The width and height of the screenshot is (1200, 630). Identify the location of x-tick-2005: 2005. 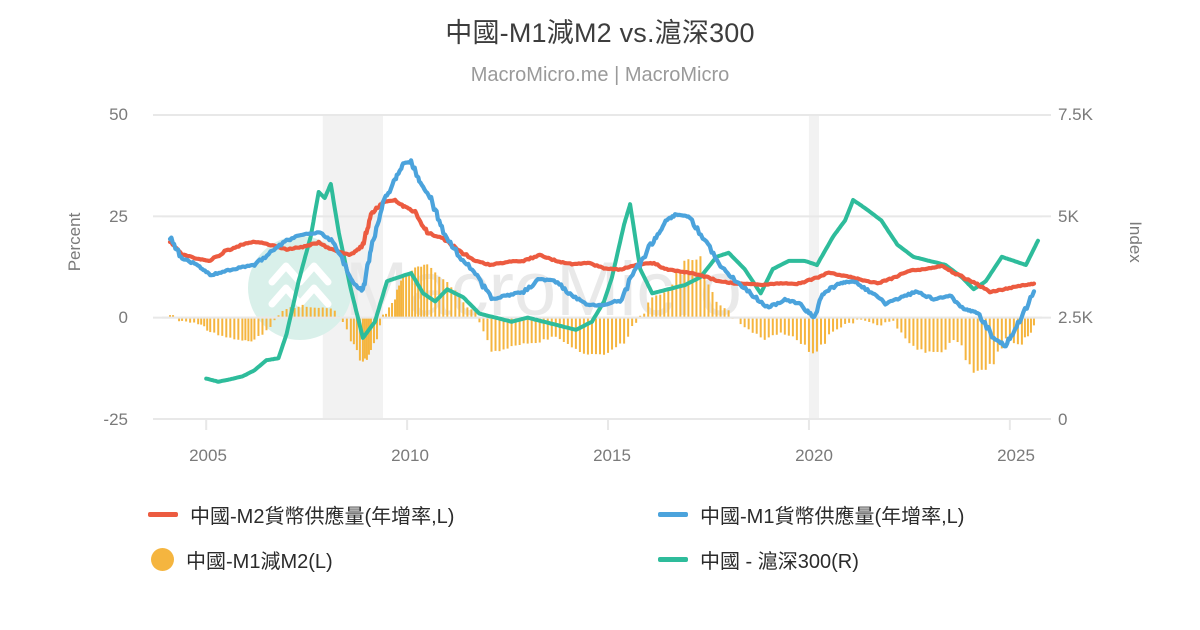
(208, 455).